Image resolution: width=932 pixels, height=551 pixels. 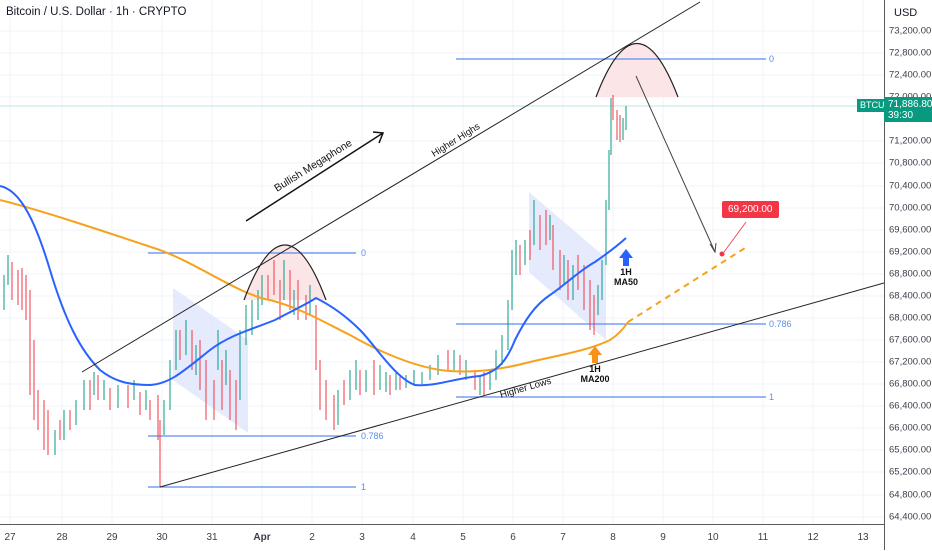 I want to click on price-tick: 66,000.00, so click(x=910, y=428).